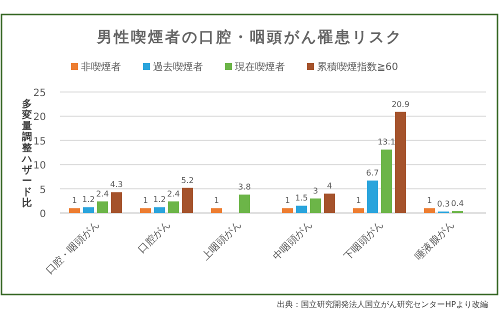 The width and height of the screenshot is (500, 320). What do you see at coordinates (178, 67) in the screenshot?
I see `legend-label: 過去喫煙者` at bounding box center [178, 67].